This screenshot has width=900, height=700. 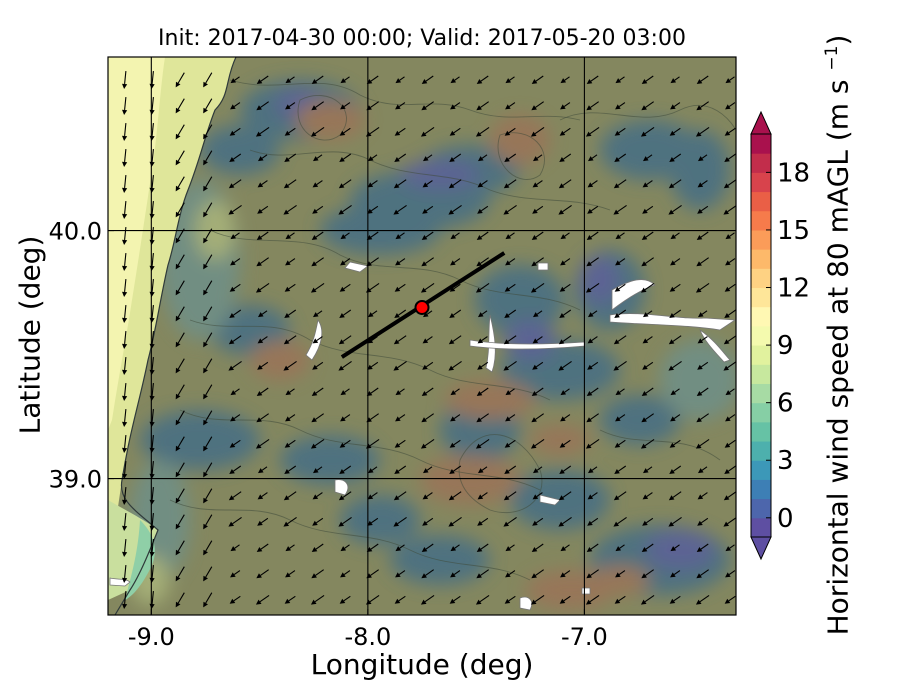 What do you see at coordinates (761, 335) in the screenshot?
I see `colorbar-frame` at bounding box center [761, 335].